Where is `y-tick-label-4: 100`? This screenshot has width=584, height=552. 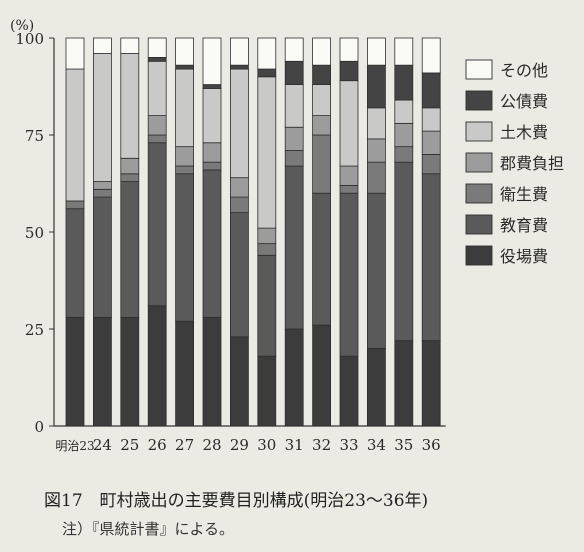 y-tick-label-4: 100 is located at coordinates (29, 39).